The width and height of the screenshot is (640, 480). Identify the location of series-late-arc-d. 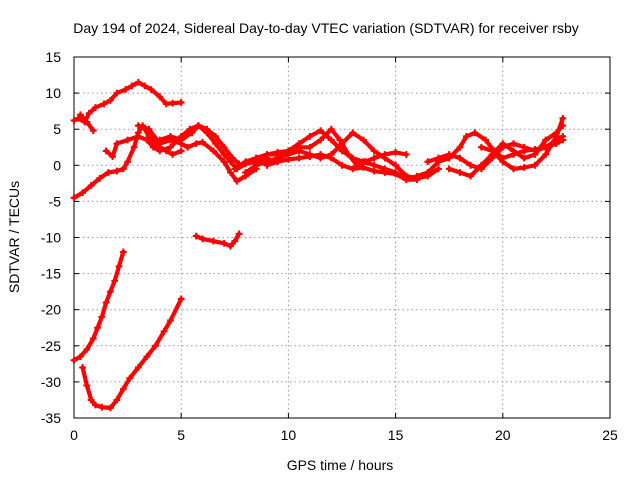
(522, 143).